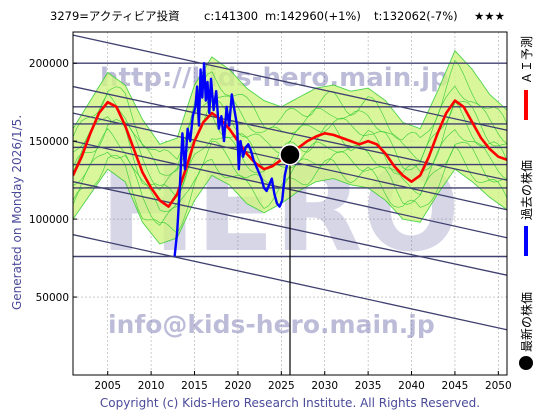  What do you see at coordinates (303, 381) in the screenshot?
I see `x-axis-ticks: 2005 2010 2015 2020 2025 2030 2035 2040 2045 2050` at bounding box center [303, 381].